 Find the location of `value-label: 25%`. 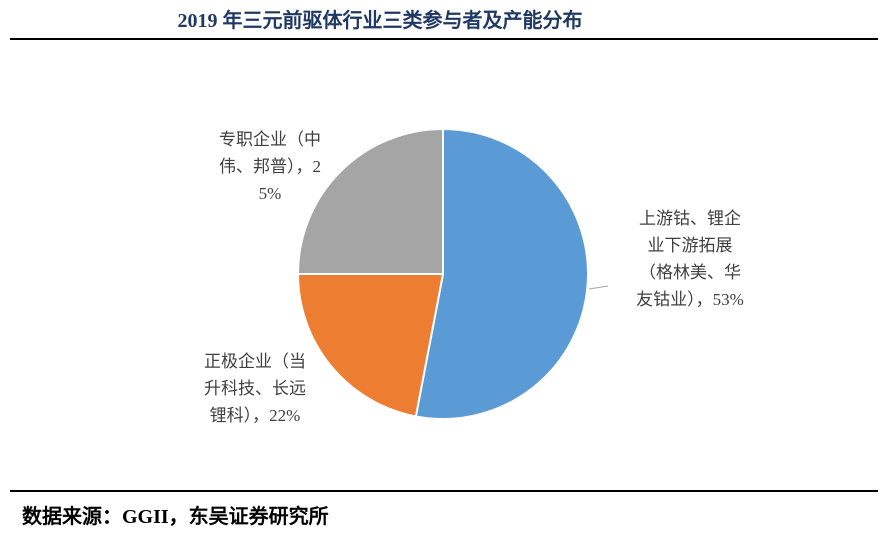

value-label: 25% is located at coordinates (289, 180).